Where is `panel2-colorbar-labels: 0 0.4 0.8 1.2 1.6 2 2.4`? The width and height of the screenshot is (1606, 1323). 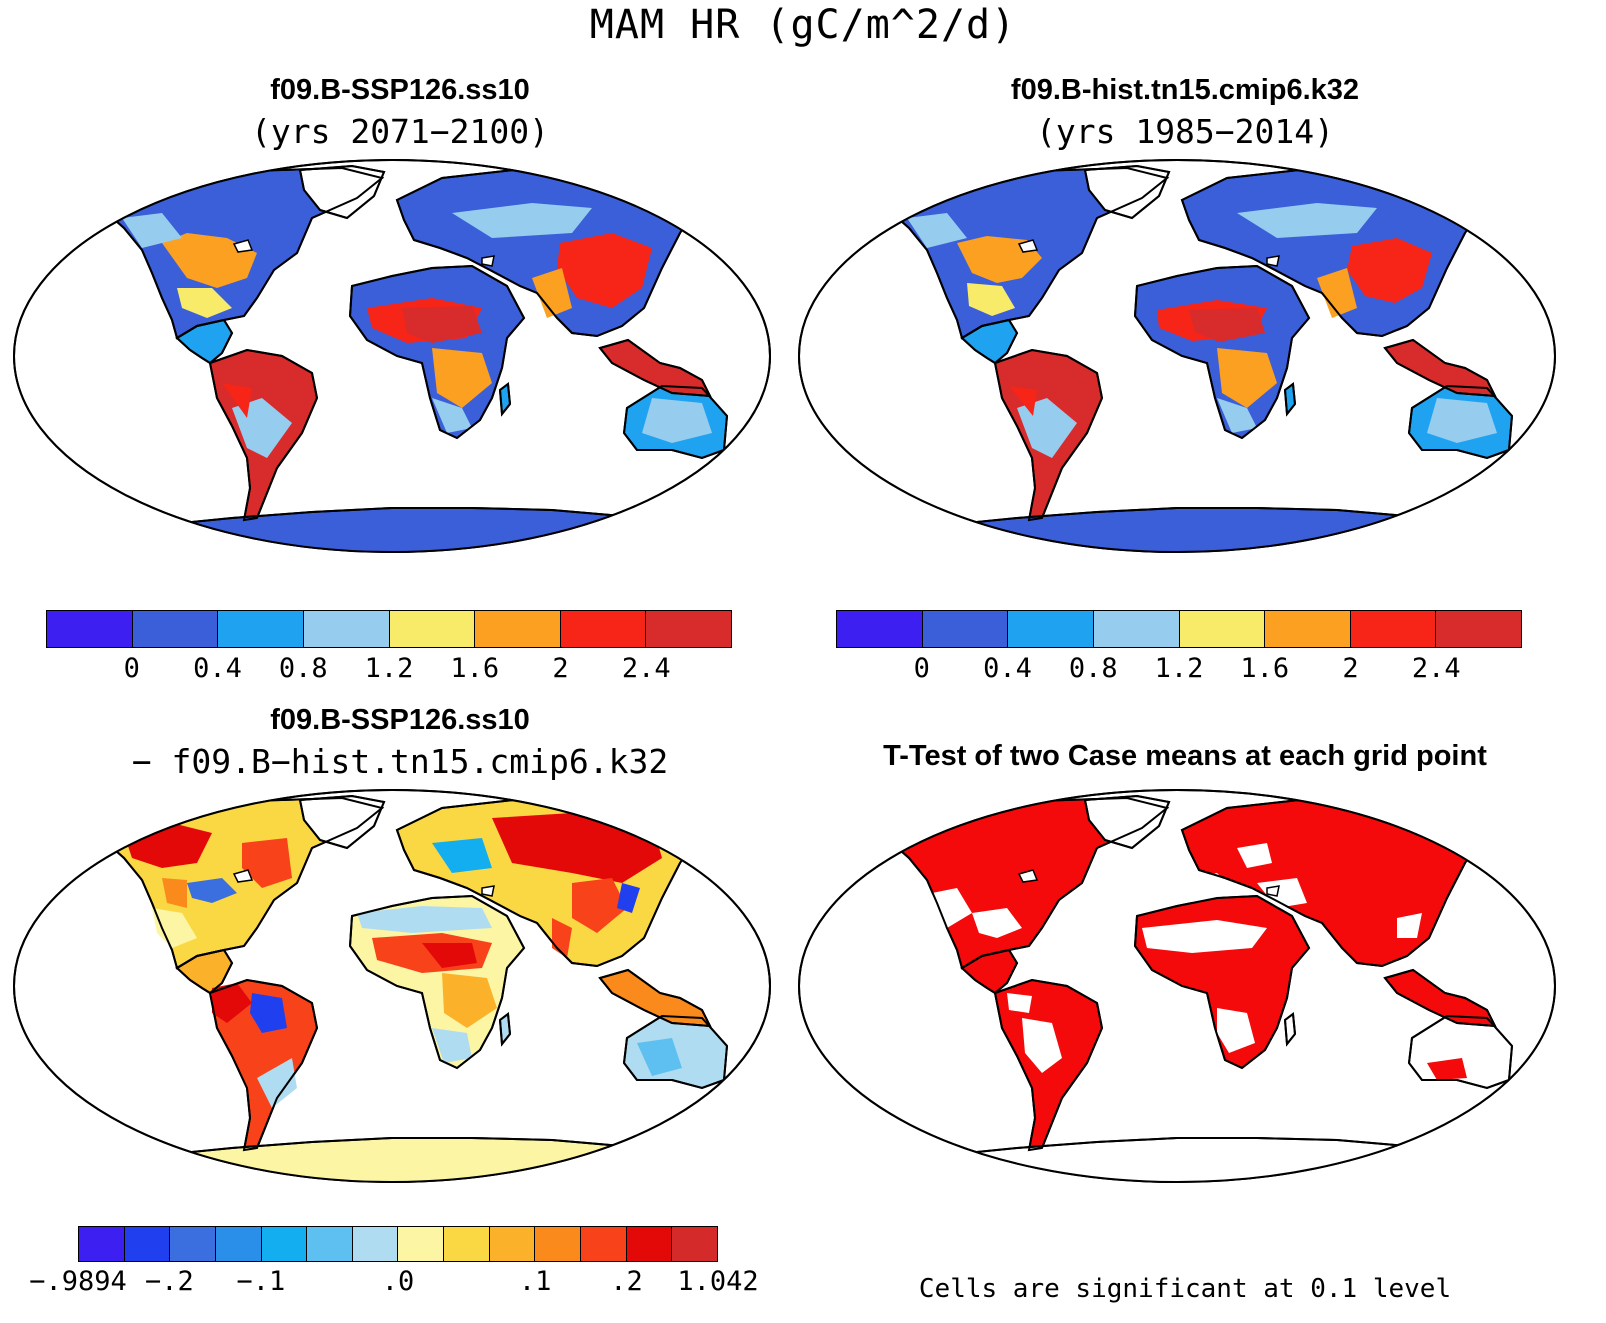 panel2-colorbar-labels: 0 0.4 0.8 1.2 1.6 2 2.4 is located at coordinates (1179, 670).